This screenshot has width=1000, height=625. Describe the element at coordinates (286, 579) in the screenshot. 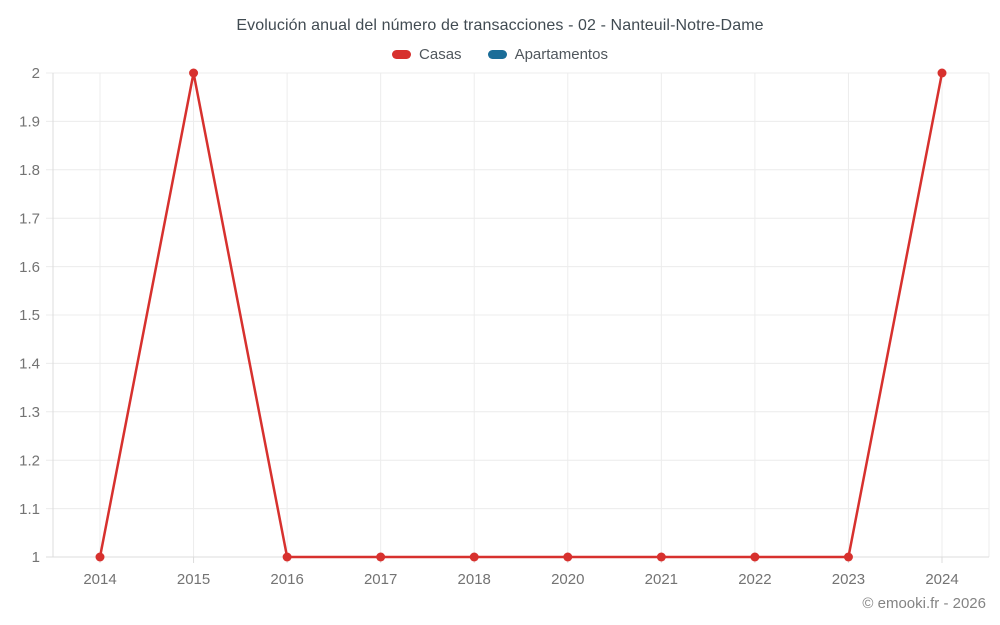

I see `x-tick-label: 2016` at that location.